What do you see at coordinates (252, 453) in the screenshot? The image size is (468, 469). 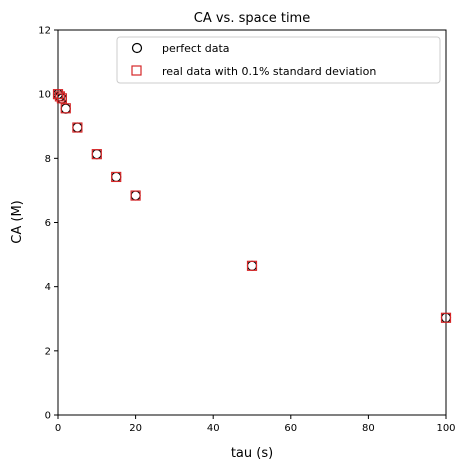 I see `x-axis-label: tau (s)` at bounding box center [252, 453].